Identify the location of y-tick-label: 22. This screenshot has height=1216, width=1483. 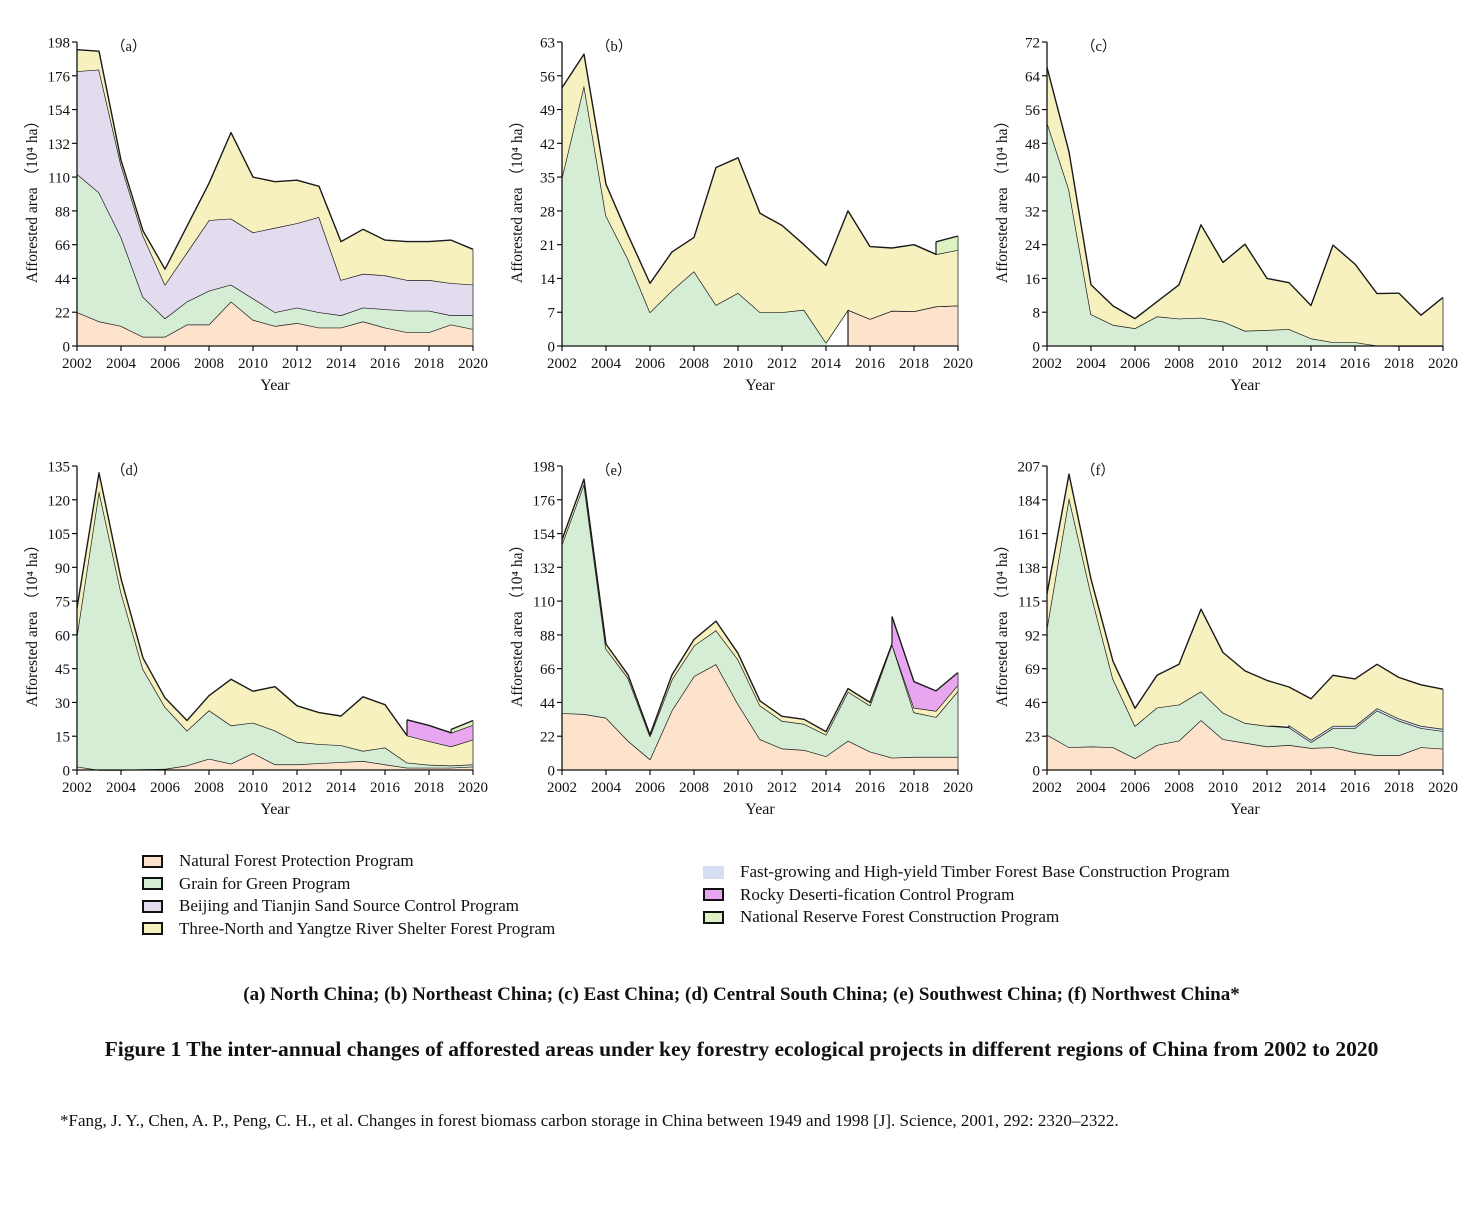
(62, 314).